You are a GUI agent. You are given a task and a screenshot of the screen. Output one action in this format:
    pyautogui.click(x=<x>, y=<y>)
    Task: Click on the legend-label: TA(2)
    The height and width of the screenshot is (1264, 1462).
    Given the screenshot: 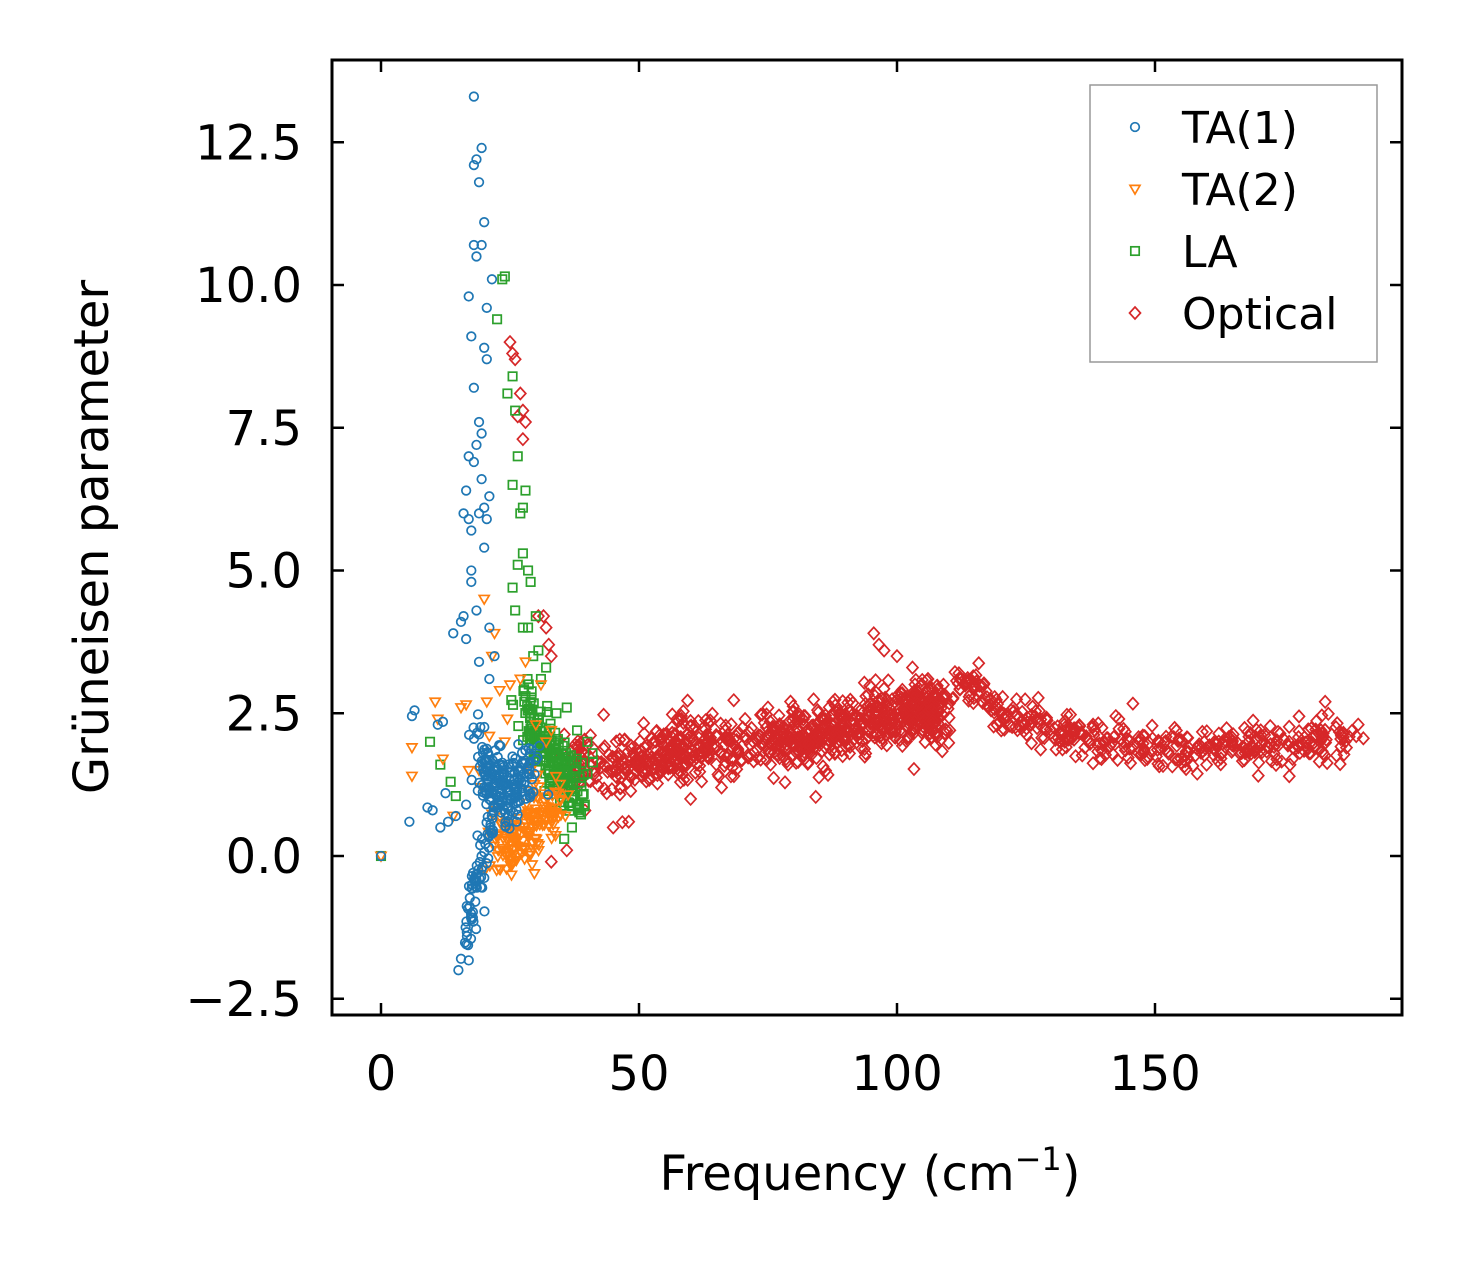 What is the action you would take?
    pyautogui.click(x=1239, y=190)
    